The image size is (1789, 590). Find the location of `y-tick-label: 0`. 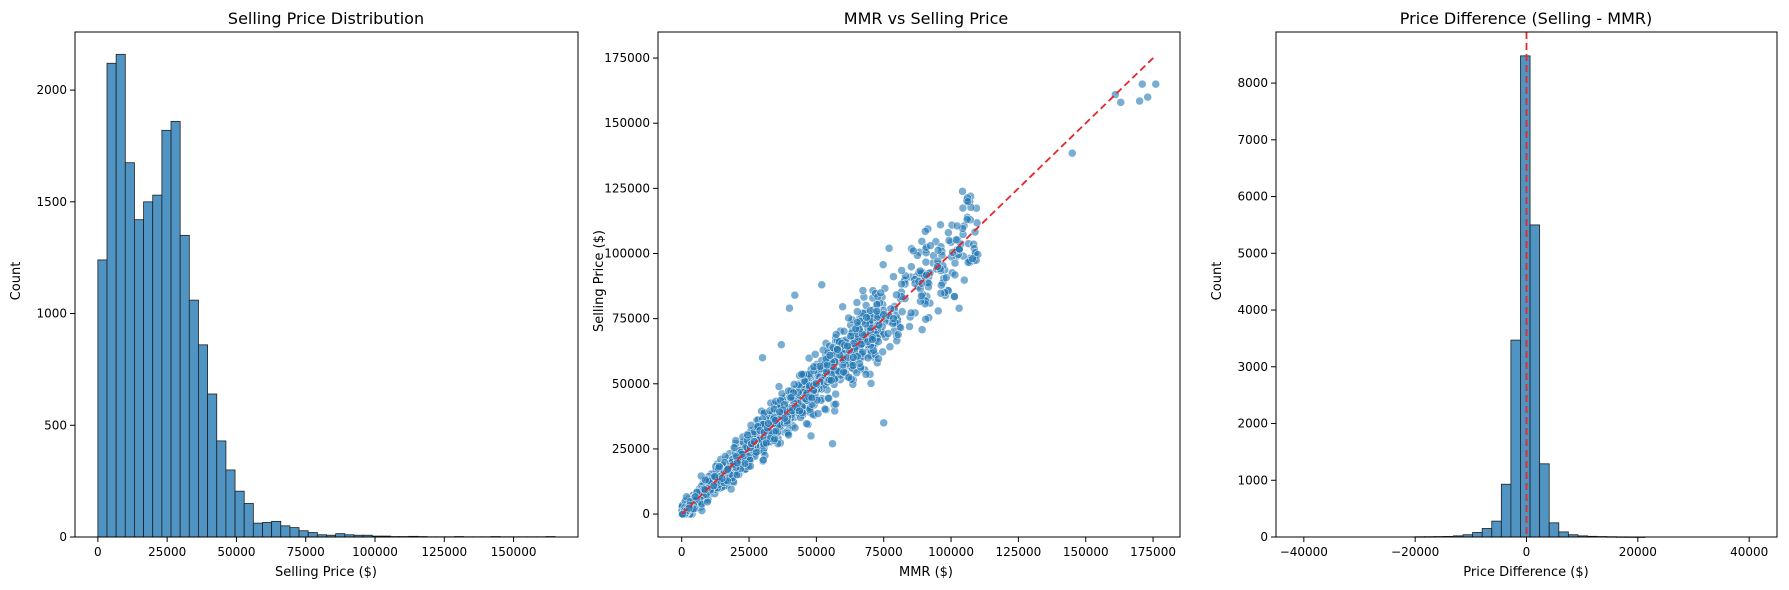

y-tick-label: 0 is located at coordinates (1264, 537).